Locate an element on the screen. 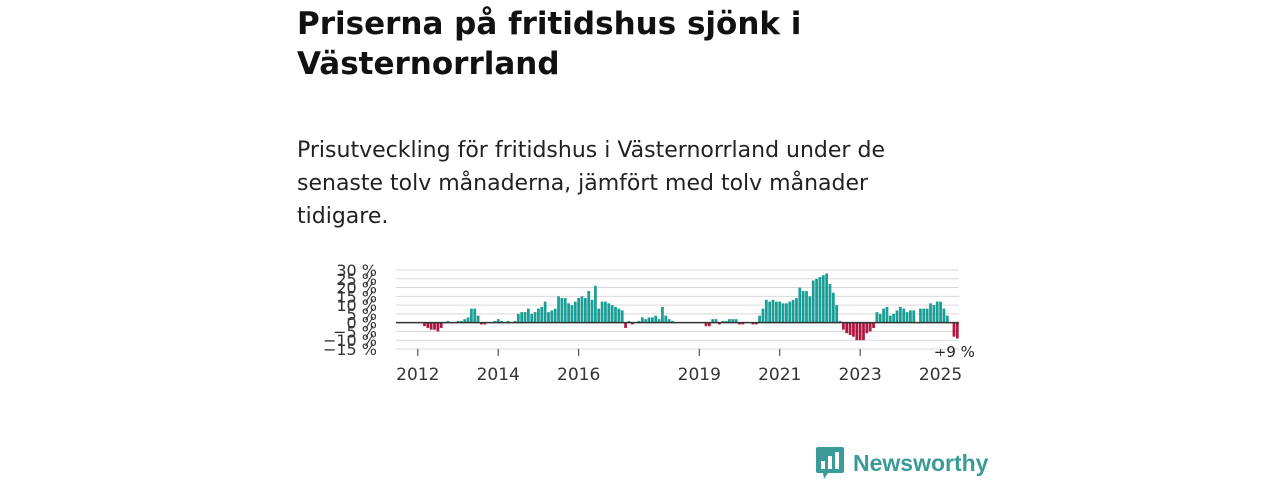  y-tick-label: 30 % is located at coordinates (356, 270).